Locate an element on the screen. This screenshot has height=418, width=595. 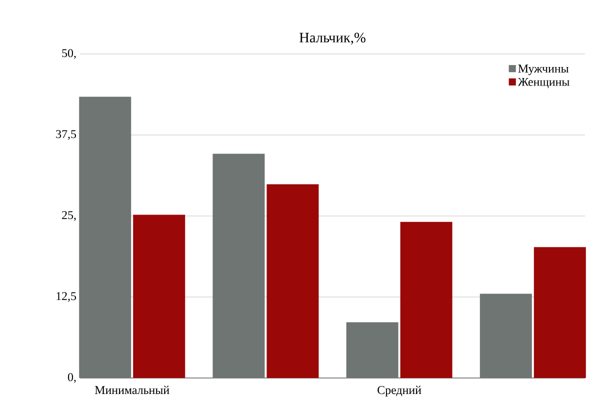
y-tick-label: 50, is located at coordinates (69, 54).